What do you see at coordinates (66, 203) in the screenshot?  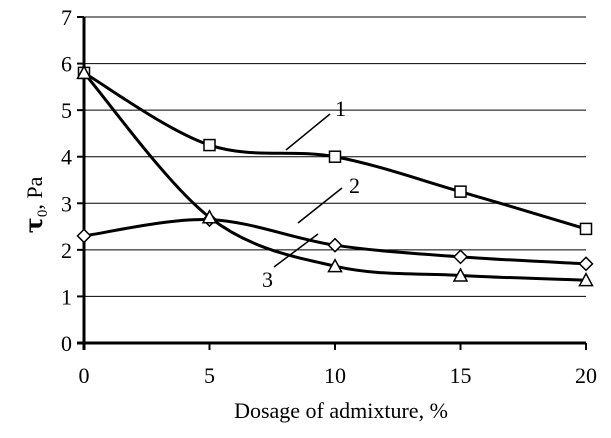 I see `y-tick-label-3: 3` at bounding box center [66, 203].